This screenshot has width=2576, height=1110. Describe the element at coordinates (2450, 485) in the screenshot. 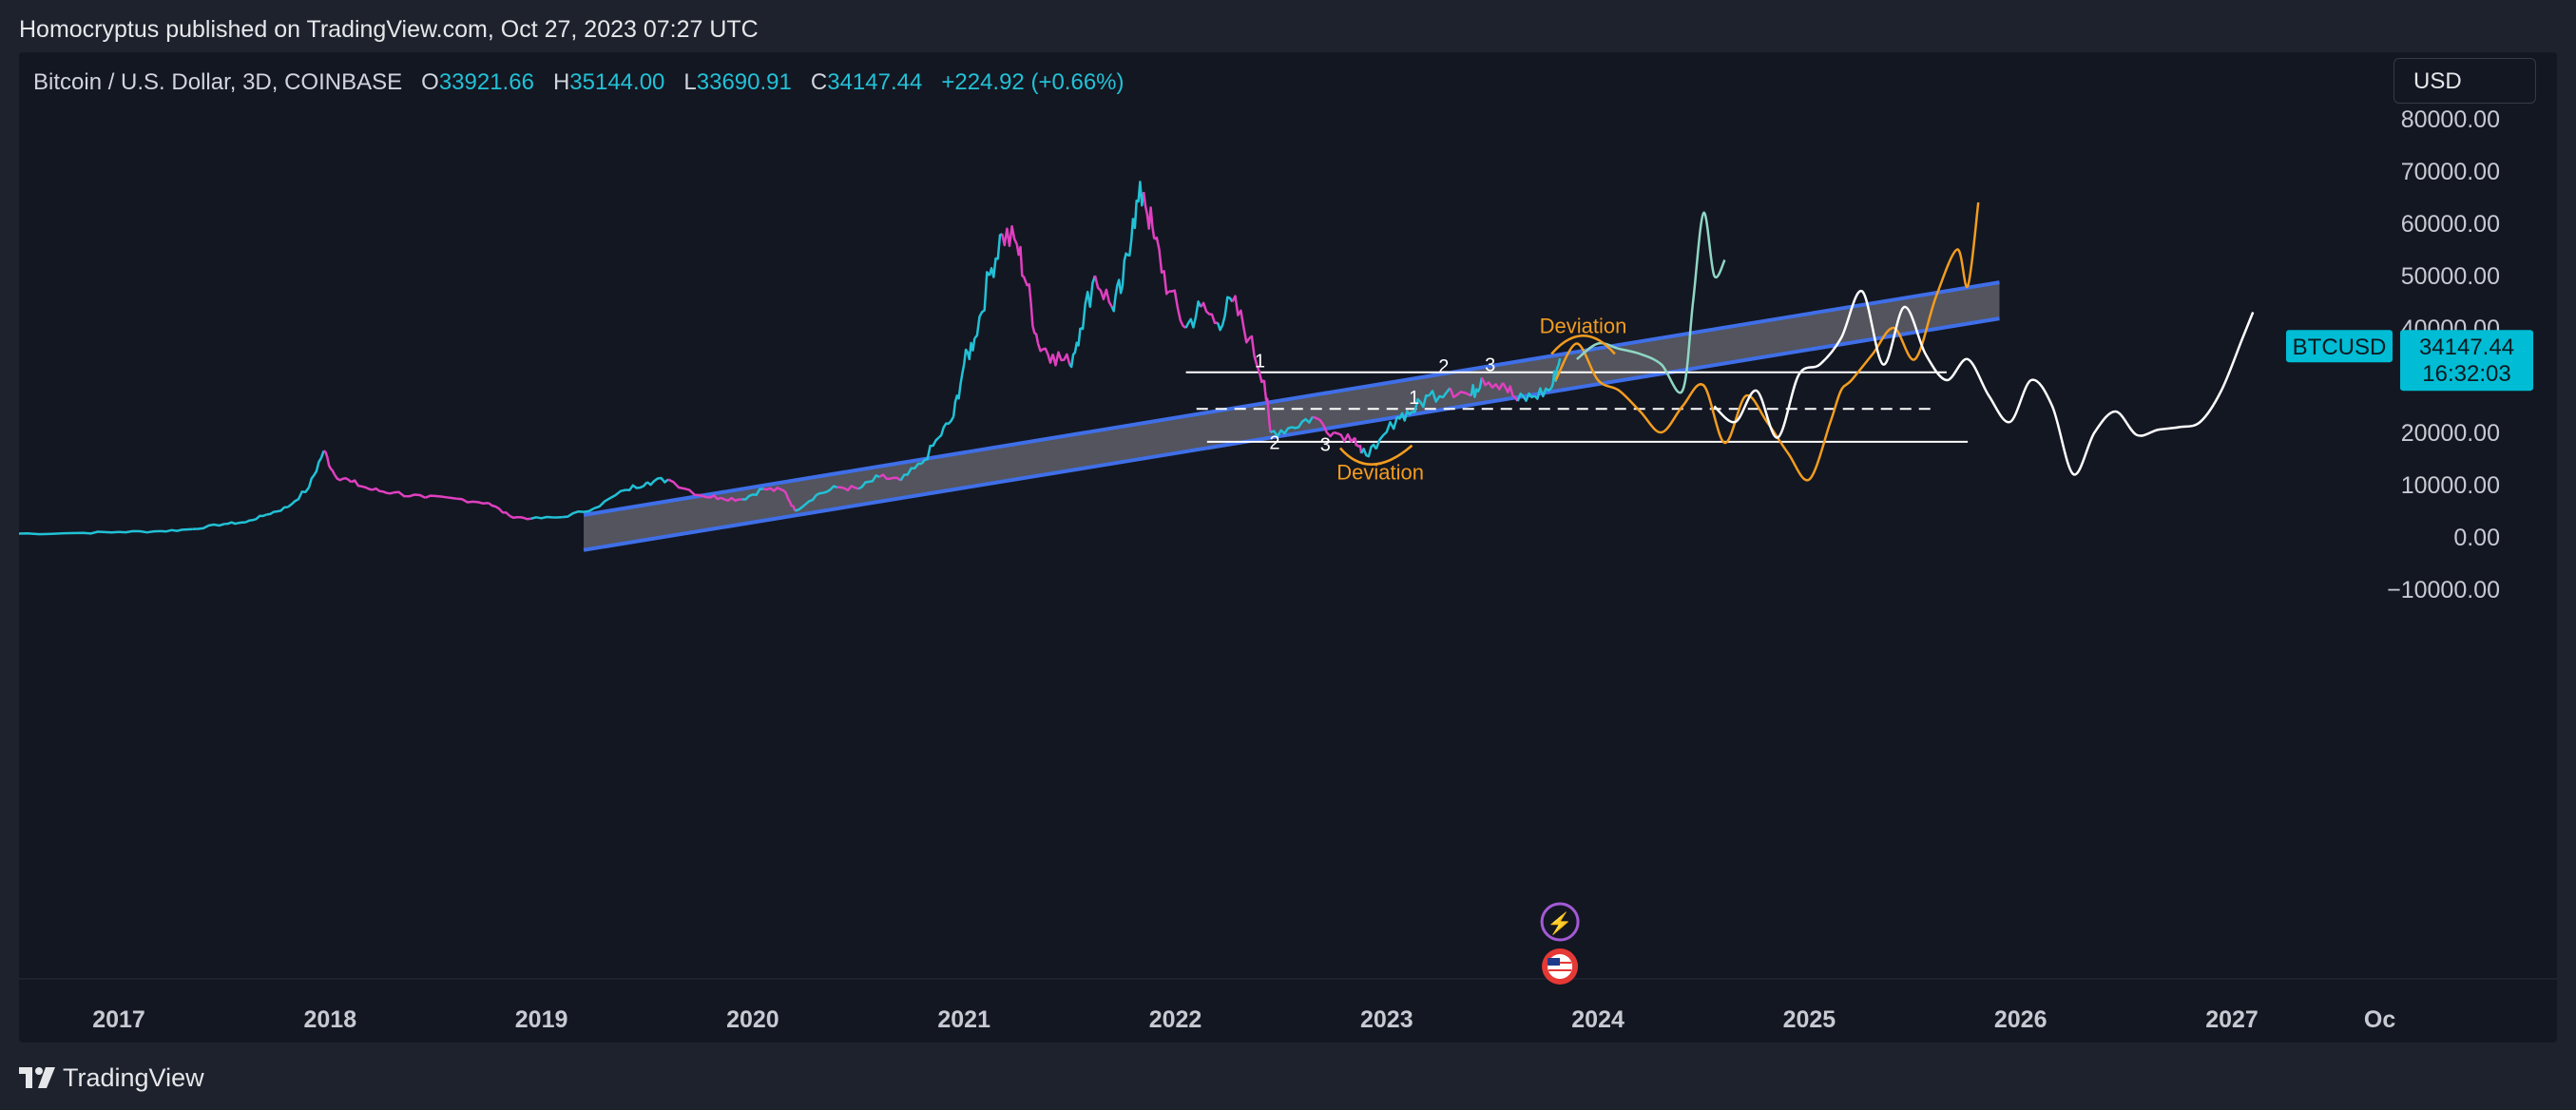

I see `y-tick-label: 10000.00` at that location.